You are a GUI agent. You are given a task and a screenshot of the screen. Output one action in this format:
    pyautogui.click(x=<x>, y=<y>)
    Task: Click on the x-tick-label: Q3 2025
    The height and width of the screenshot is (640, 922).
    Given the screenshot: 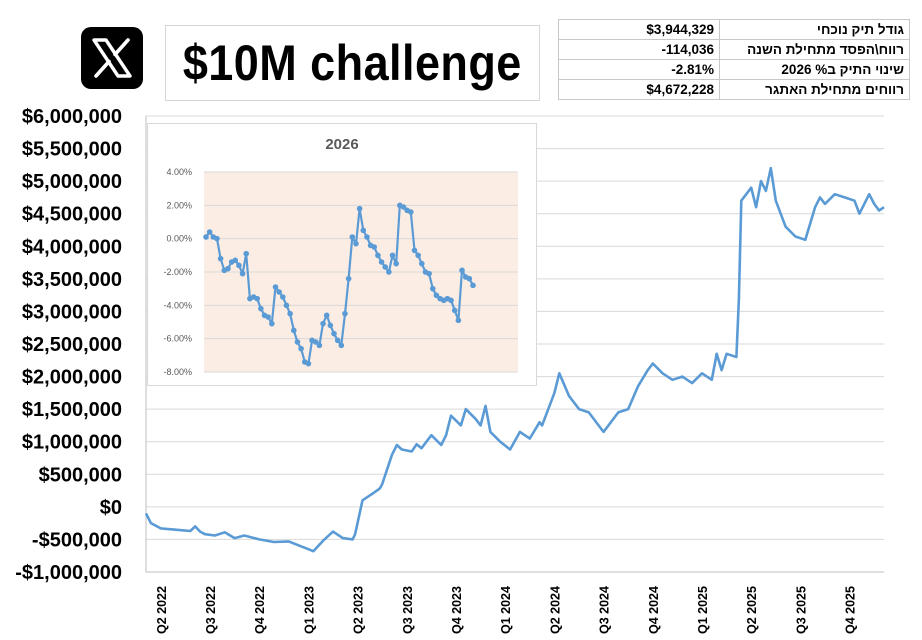 What is the action you would take?
    pyautogui.click(x=801, y=610)
    